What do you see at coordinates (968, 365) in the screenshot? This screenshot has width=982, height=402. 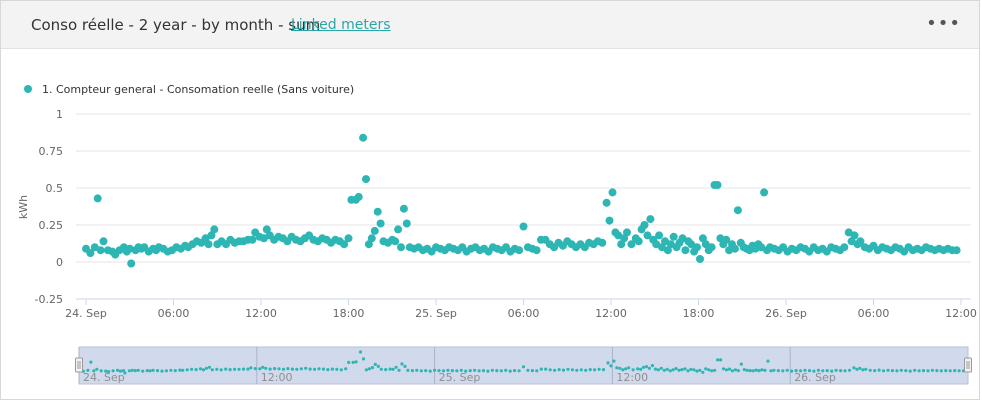 I see `navigator-right-handle` at bounding box center [968, 365].